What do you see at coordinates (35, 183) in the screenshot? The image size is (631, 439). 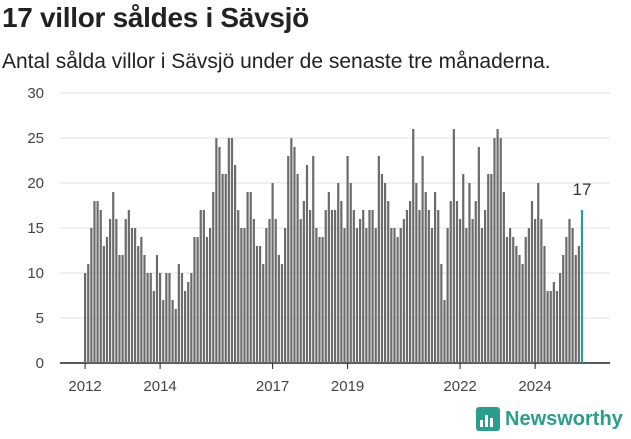 I see `y-tick-label: 20` at bounding box center [35, 183].